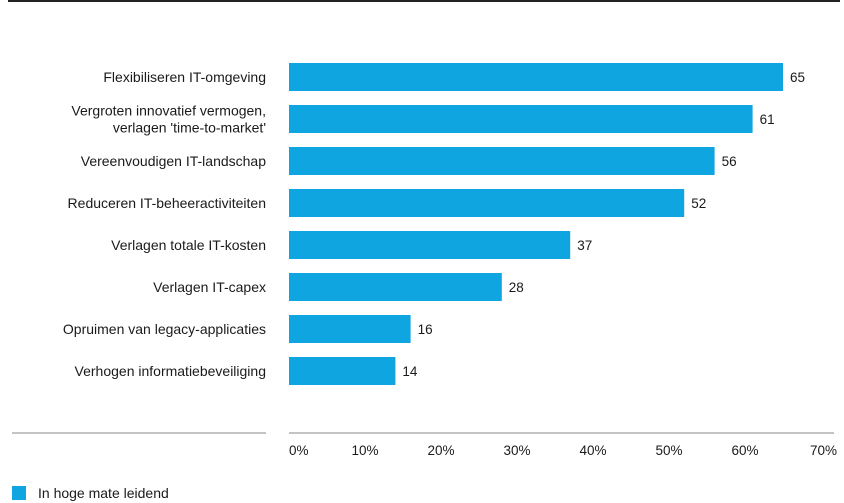  I want to click on x-tick-label: 40%, so click(592, 450).